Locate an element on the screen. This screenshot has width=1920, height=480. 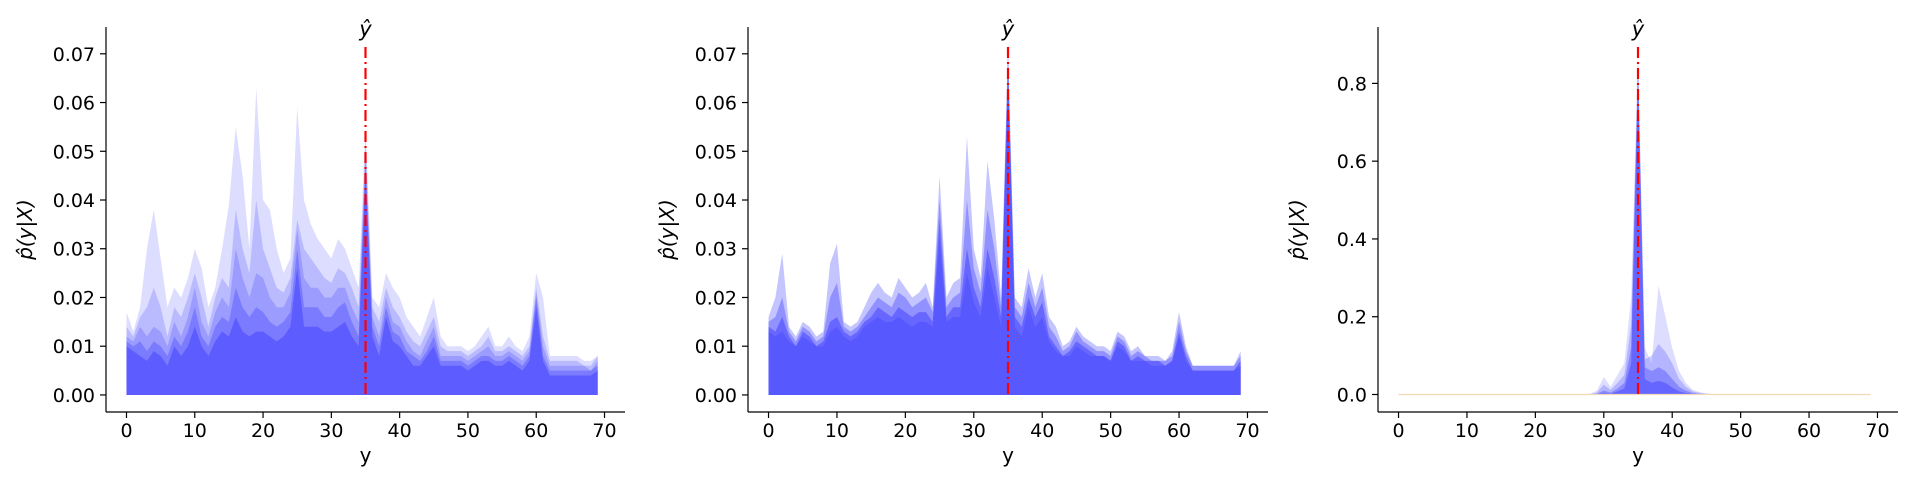
y-tick-label: 0.6 is located at coordinates (1352, 162).